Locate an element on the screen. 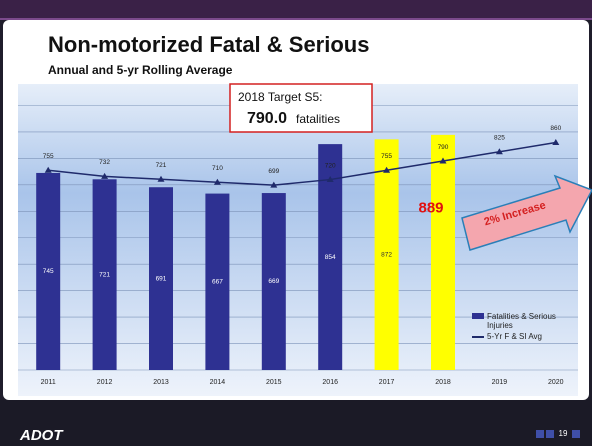 This screenshot has height=446, width=592. bar-value-label: 721 is located at coordinates (104, 274).